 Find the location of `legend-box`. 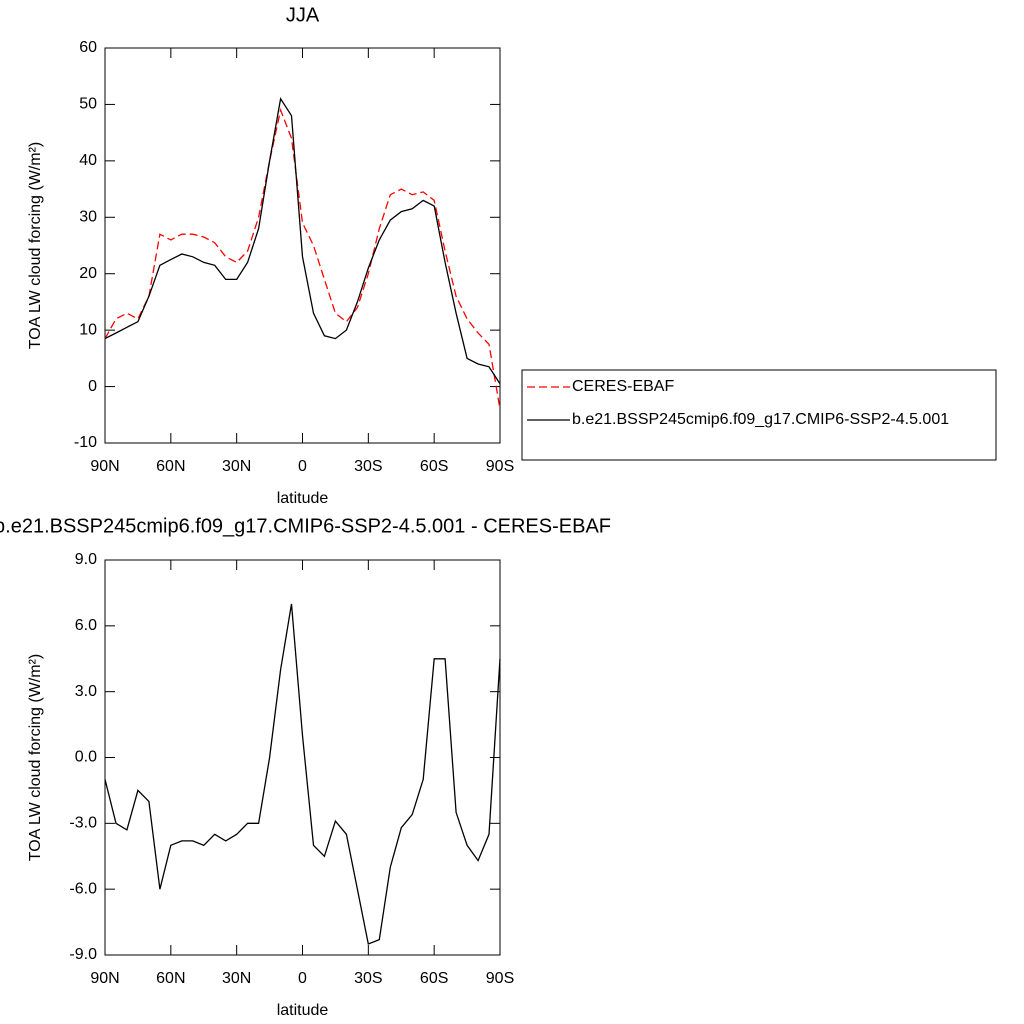

legend-box is located at coordinates (759, 415).